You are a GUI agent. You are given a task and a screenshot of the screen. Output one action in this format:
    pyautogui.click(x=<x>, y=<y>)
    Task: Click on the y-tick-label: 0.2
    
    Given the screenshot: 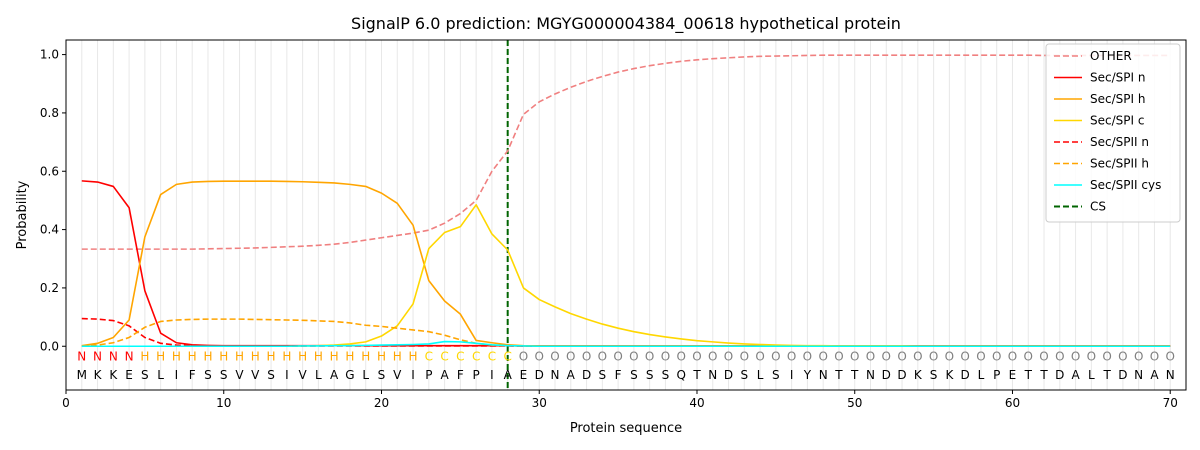 What is the action you would take?
    pyautogui.click(x=49, y=288)
    